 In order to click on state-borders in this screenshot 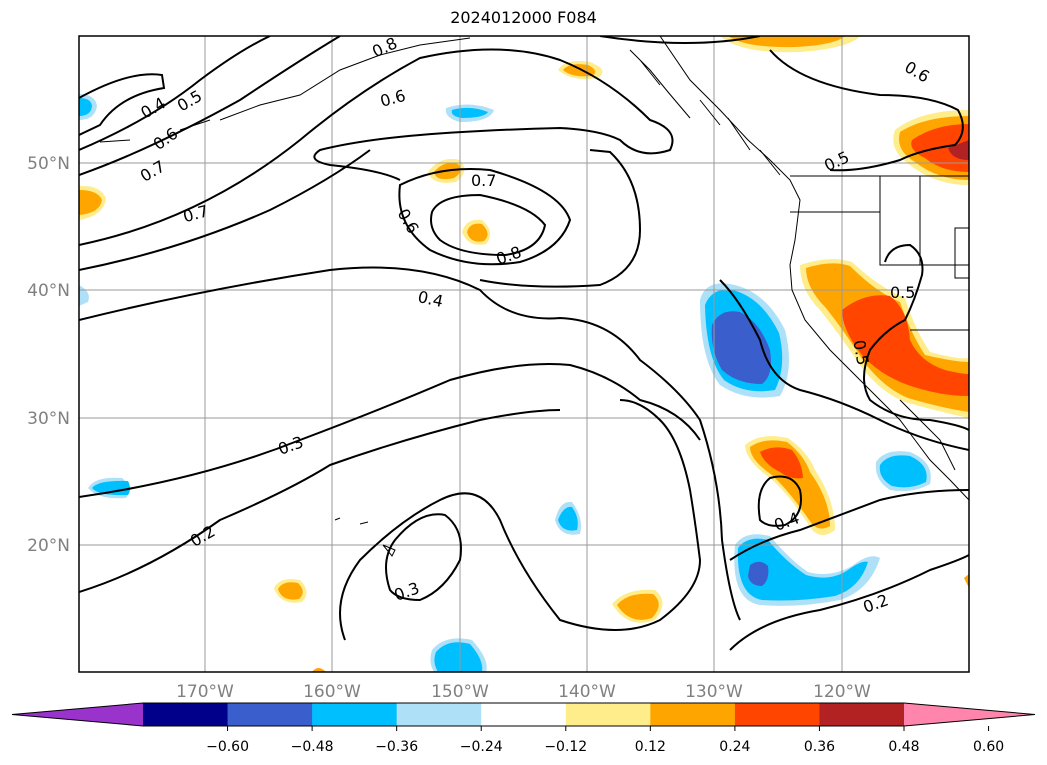, I will do `click(879, 253)`.